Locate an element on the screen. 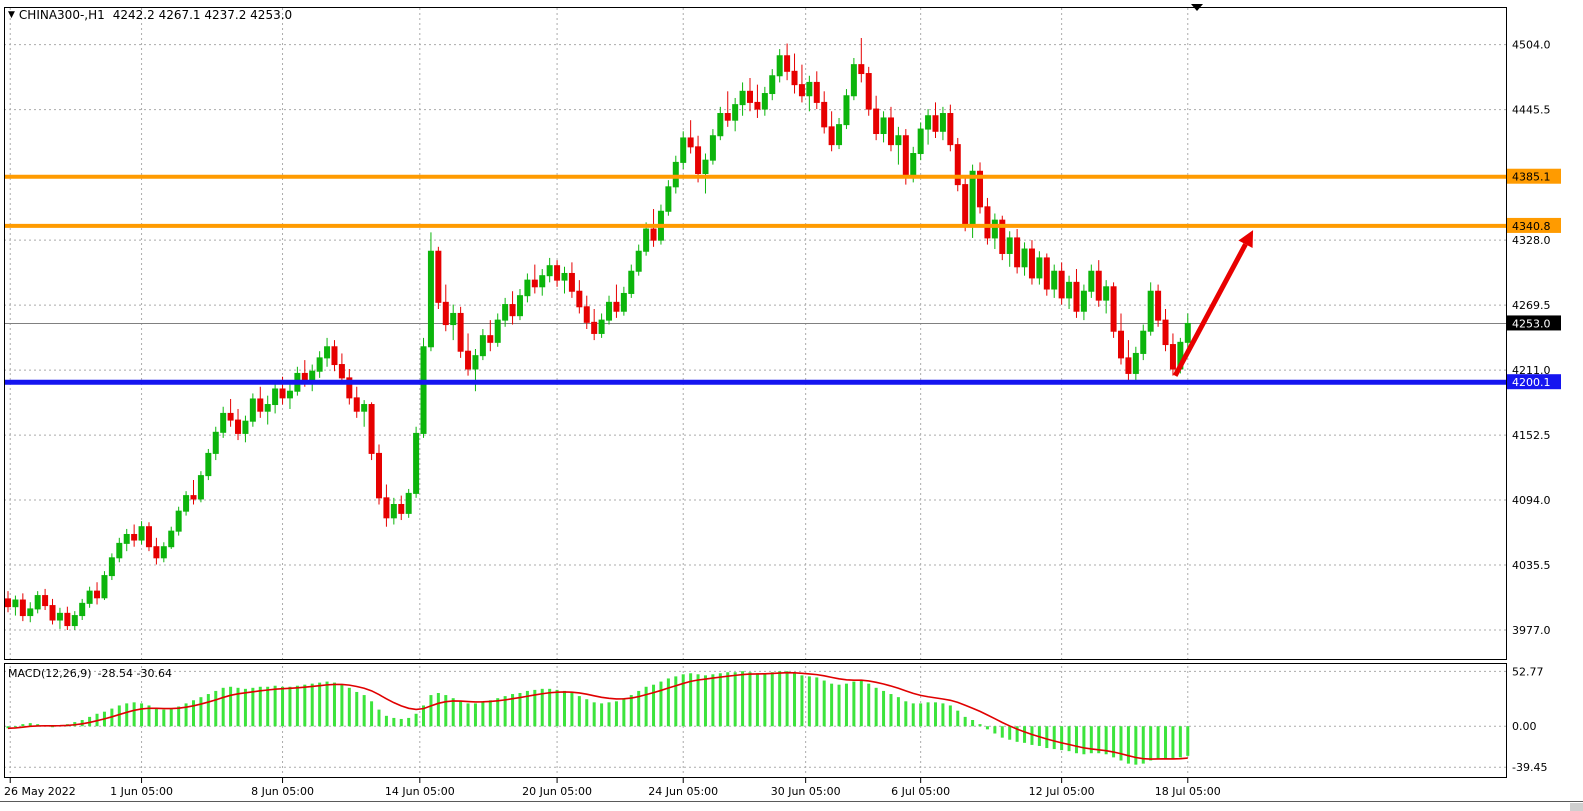  time-tick-label: 14 Jun 05:00 is located at coordinates (420, 791).